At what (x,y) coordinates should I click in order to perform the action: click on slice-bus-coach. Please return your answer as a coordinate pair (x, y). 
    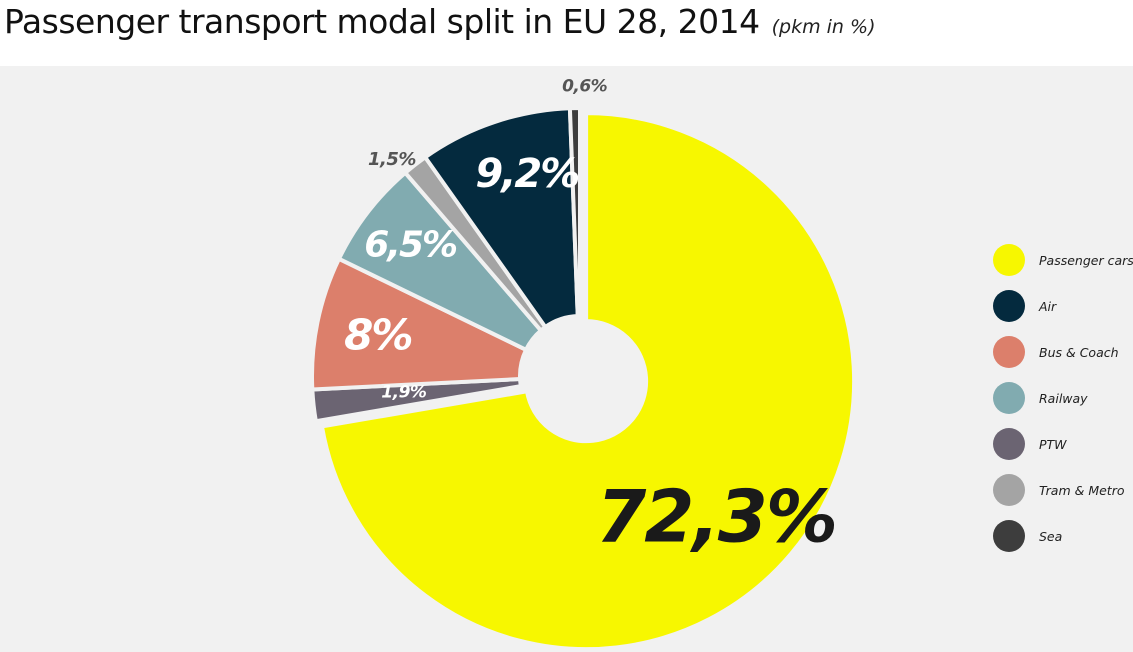
    Looking at the image, I should click on (419, 324).